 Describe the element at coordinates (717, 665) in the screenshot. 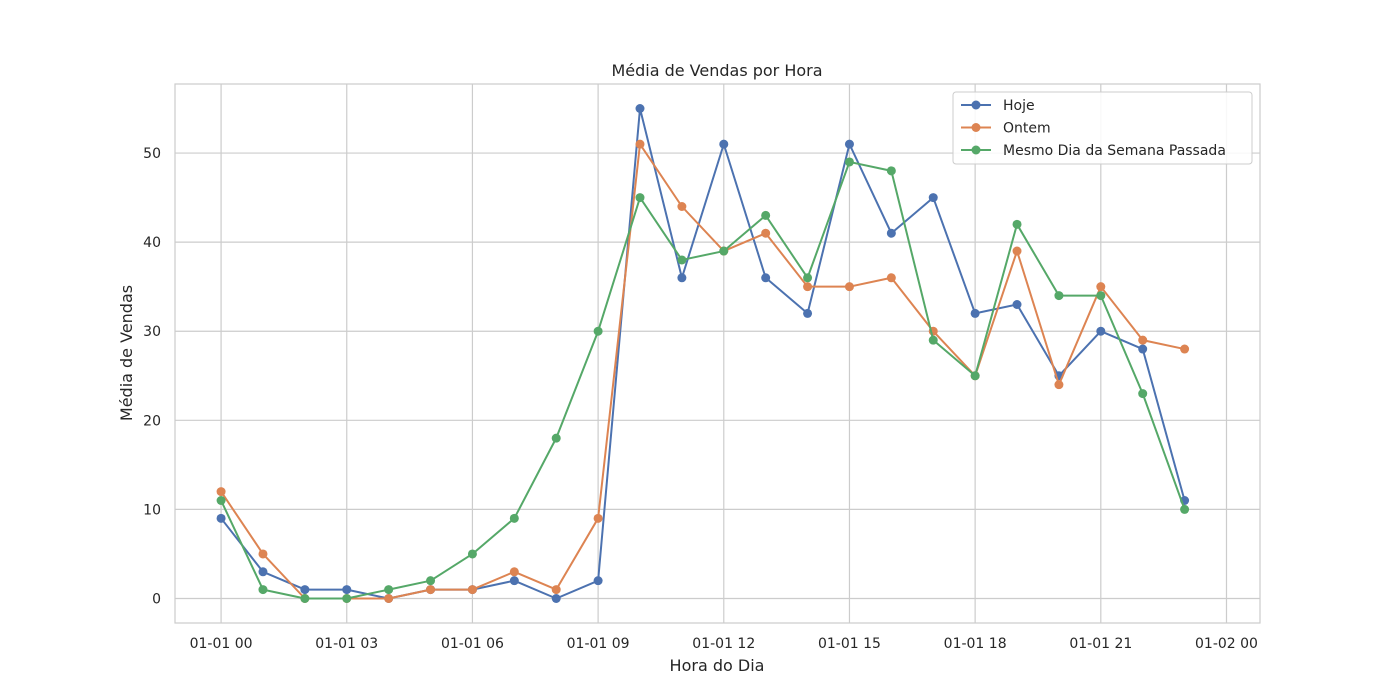

I see `x-axis-title: Hora do Dia` at that location.